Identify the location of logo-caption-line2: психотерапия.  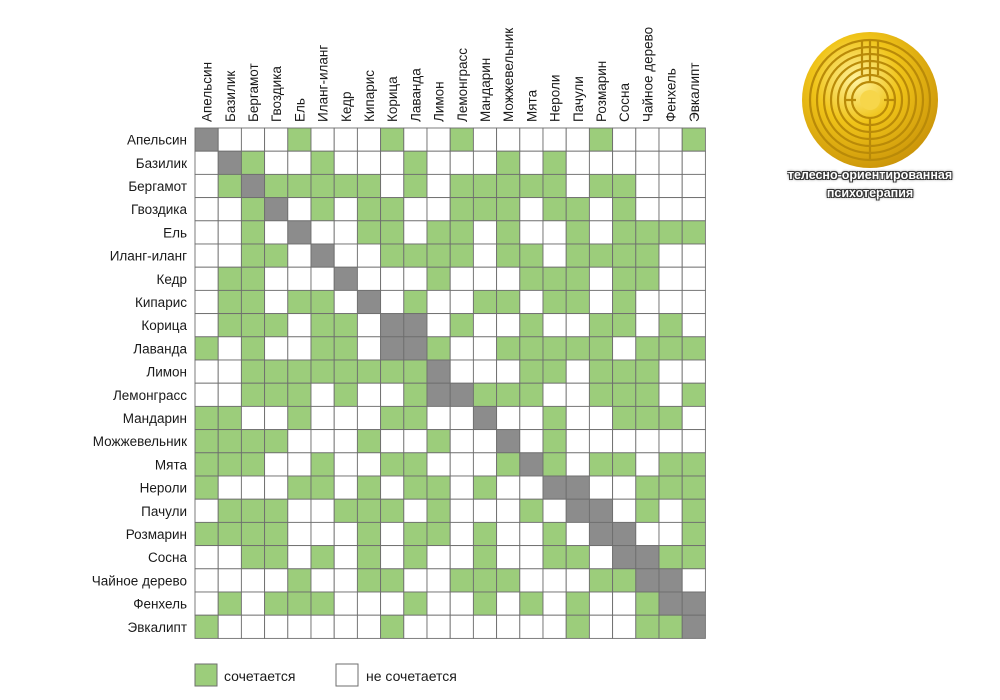
(870, 193).